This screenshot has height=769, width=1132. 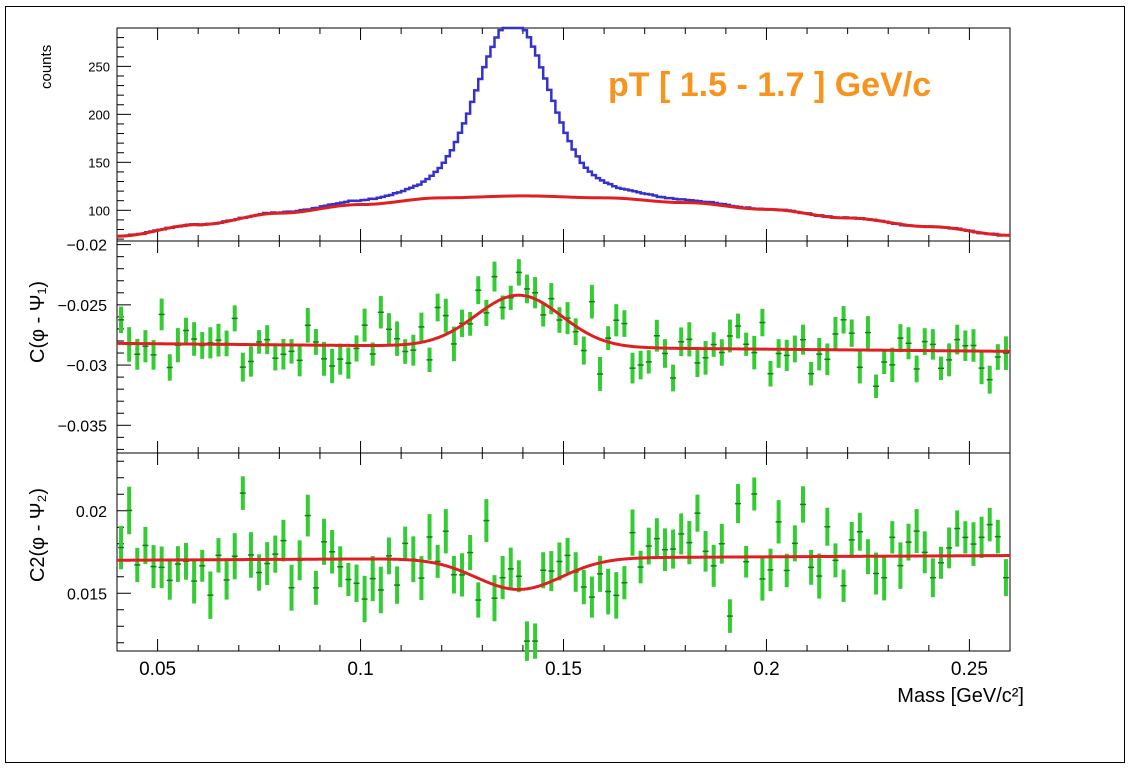 What do you see at coordinates (46, 67) in the screenshot?
I see `top-ylabel: counts` at bounding box center [46, 67].